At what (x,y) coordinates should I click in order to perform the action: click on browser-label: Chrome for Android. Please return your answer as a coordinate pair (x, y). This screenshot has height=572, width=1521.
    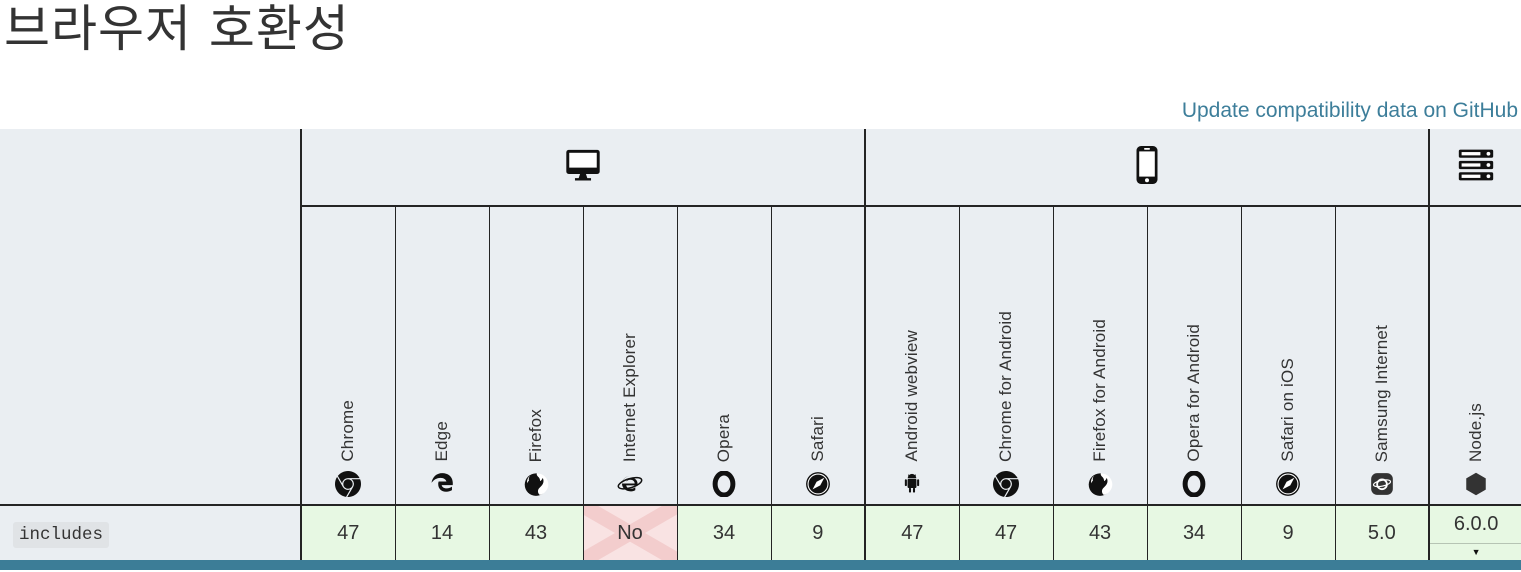
    Looking at the image, I should click on (1006, 386).